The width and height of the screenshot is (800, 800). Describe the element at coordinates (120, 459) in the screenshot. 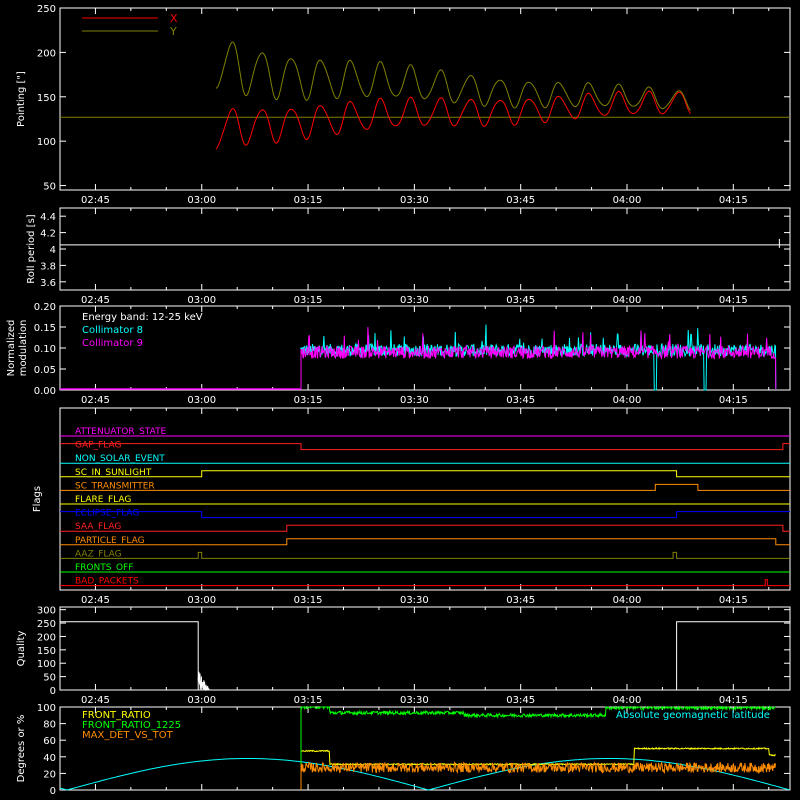

I see `flag-label: NON_SOLAR_EVENT` at that location.